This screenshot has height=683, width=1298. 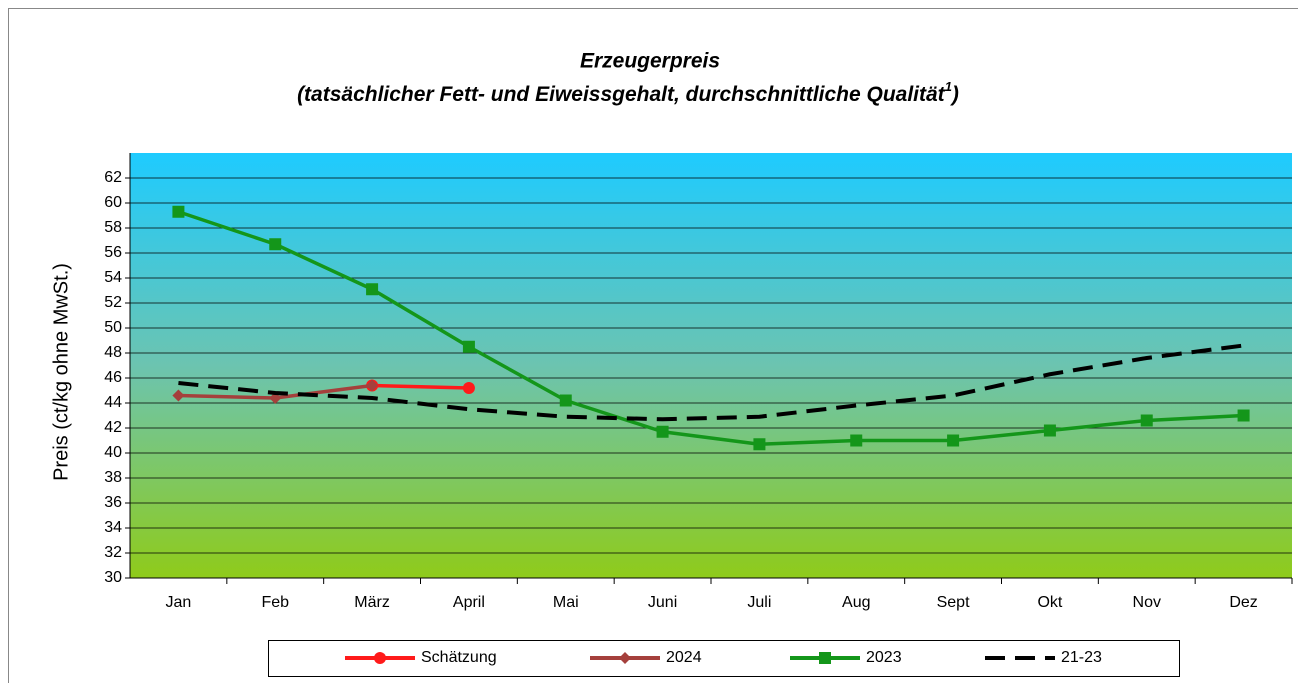 I want to click on y-tick-label: 30, so click(x=113, y=577).